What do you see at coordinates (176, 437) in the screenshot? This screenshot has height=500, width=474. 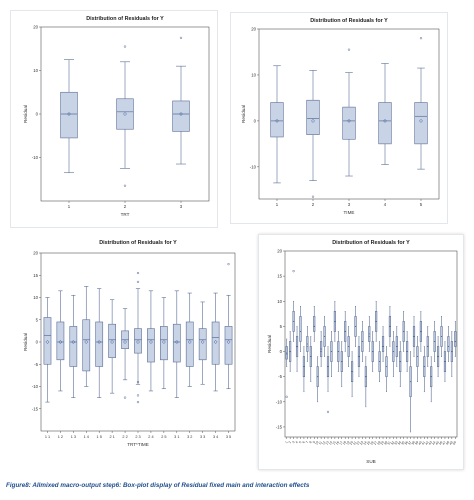 I see `x-tick-label: 3 1` at bounding box center [176, 437].